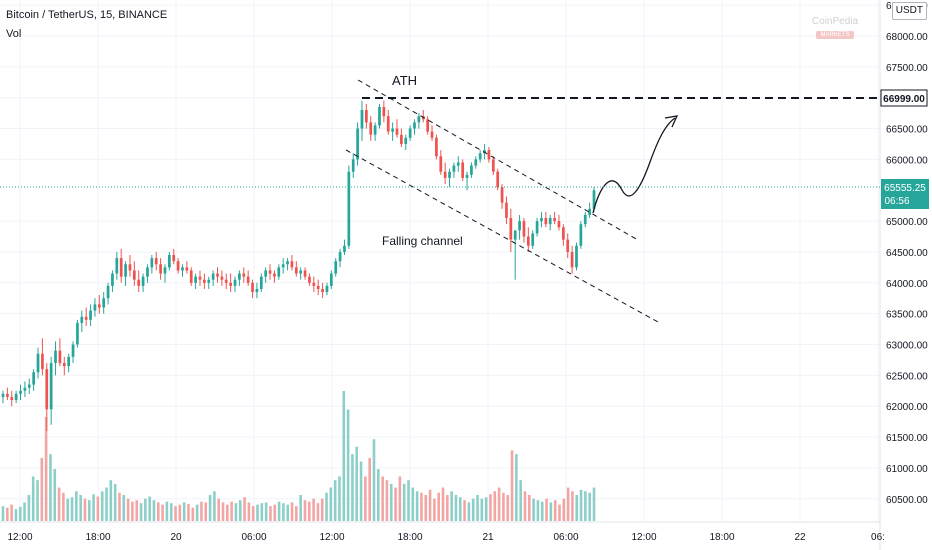  Describe the element at coordinates (409, 537) in the screenshot. I see `time-tick-label: 18:00` at that location.